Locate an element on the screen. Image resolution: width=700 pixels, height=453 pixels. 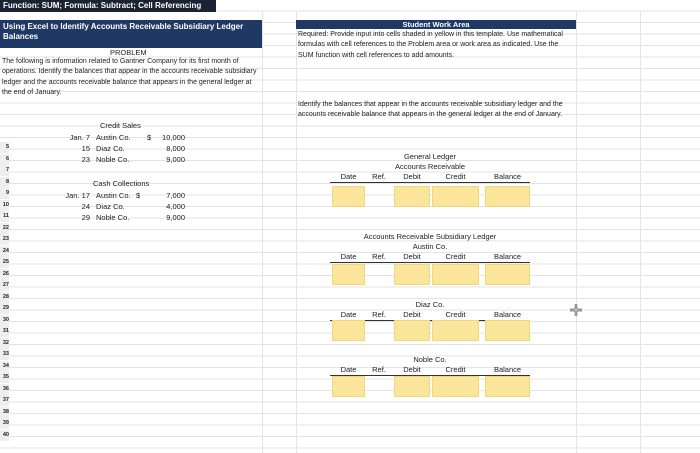
row-number: 40 is located at coordinates (4, 435).